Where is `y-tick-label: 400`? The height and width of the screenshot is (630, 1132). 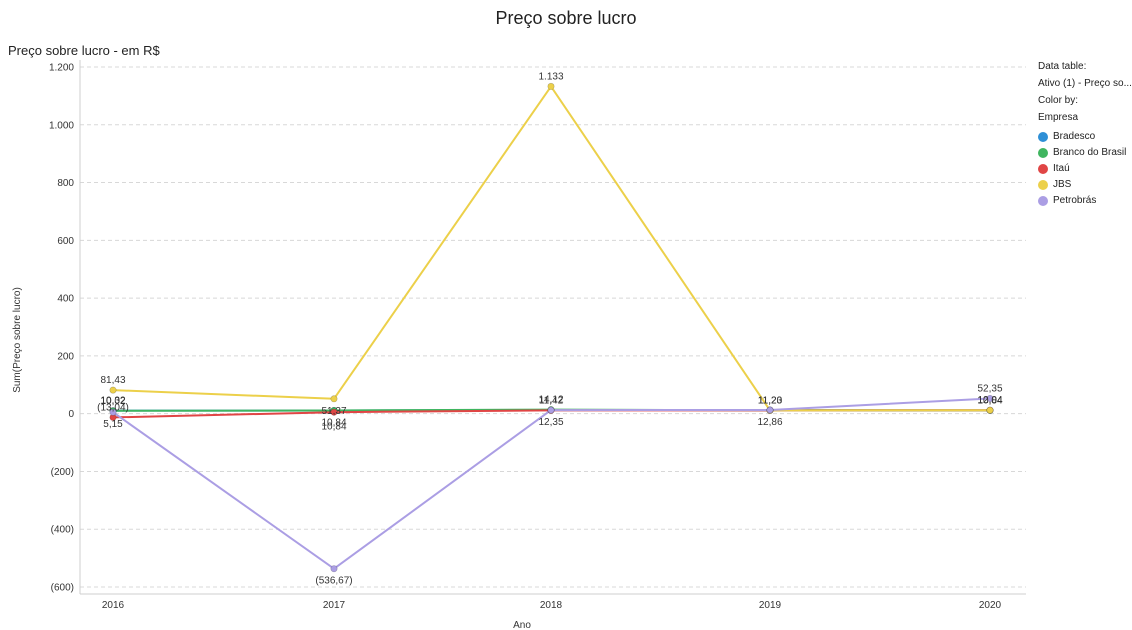 y-tick-label: 400 is located at coordinates (65, 299).